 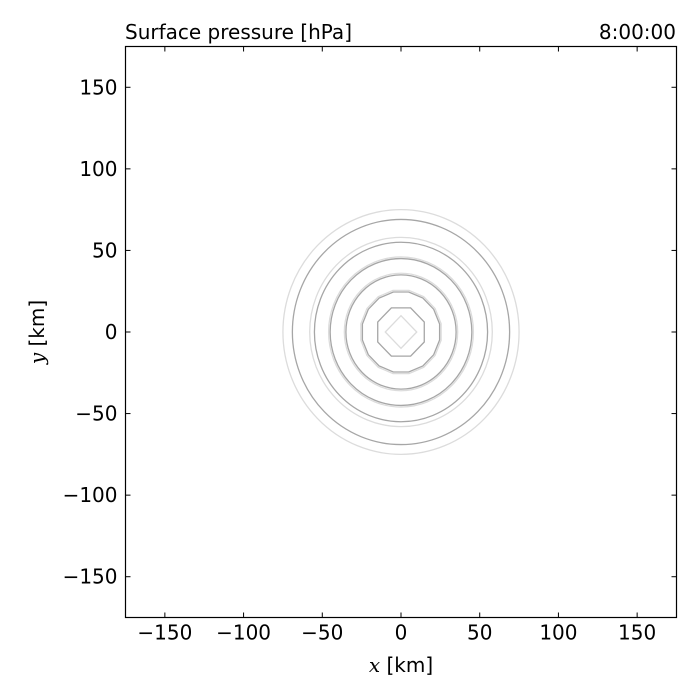 What do you see at coordinates (96, 414) in the screenshot?
I see `y-tick-label: −50` at bounding box center [96, 414].